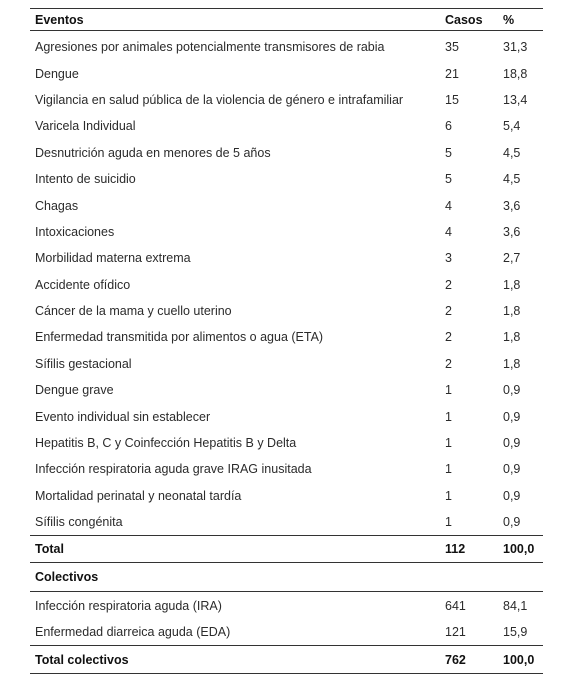 The height and width of the screenshot is (691, 572). What do you see at coordinates (85, 126) in the screenshot?
I see `event-cell: Varicela Individual` at bounding box center [85, 126].